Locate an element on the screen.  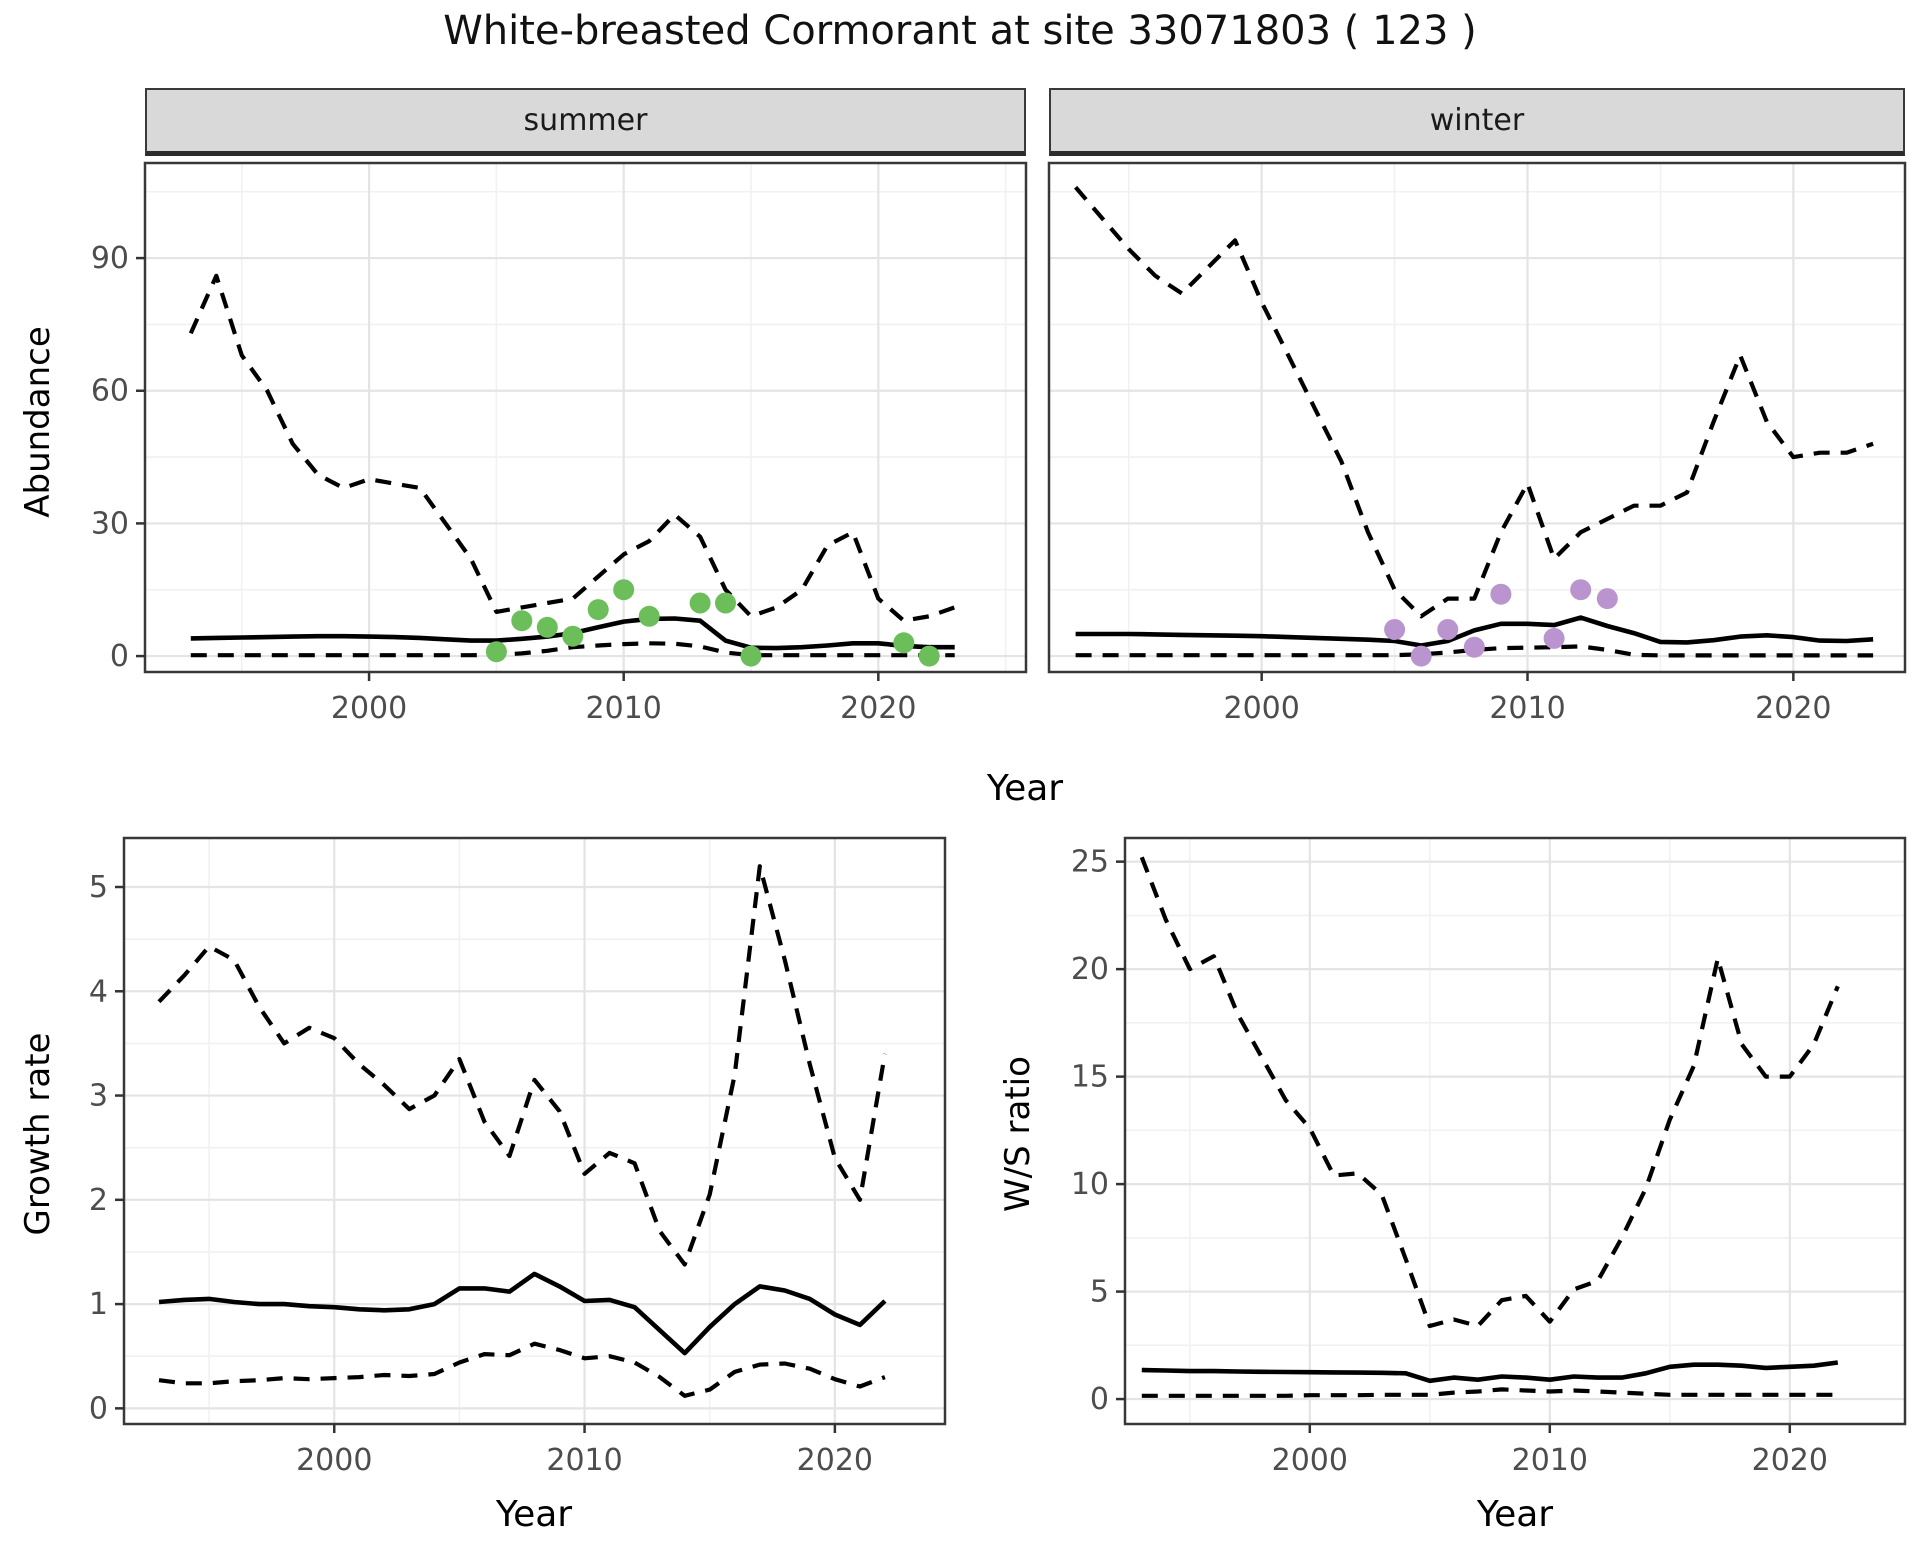
panel-ws-ratio-lower_ci-line is located at coordinates (1489, 1392).